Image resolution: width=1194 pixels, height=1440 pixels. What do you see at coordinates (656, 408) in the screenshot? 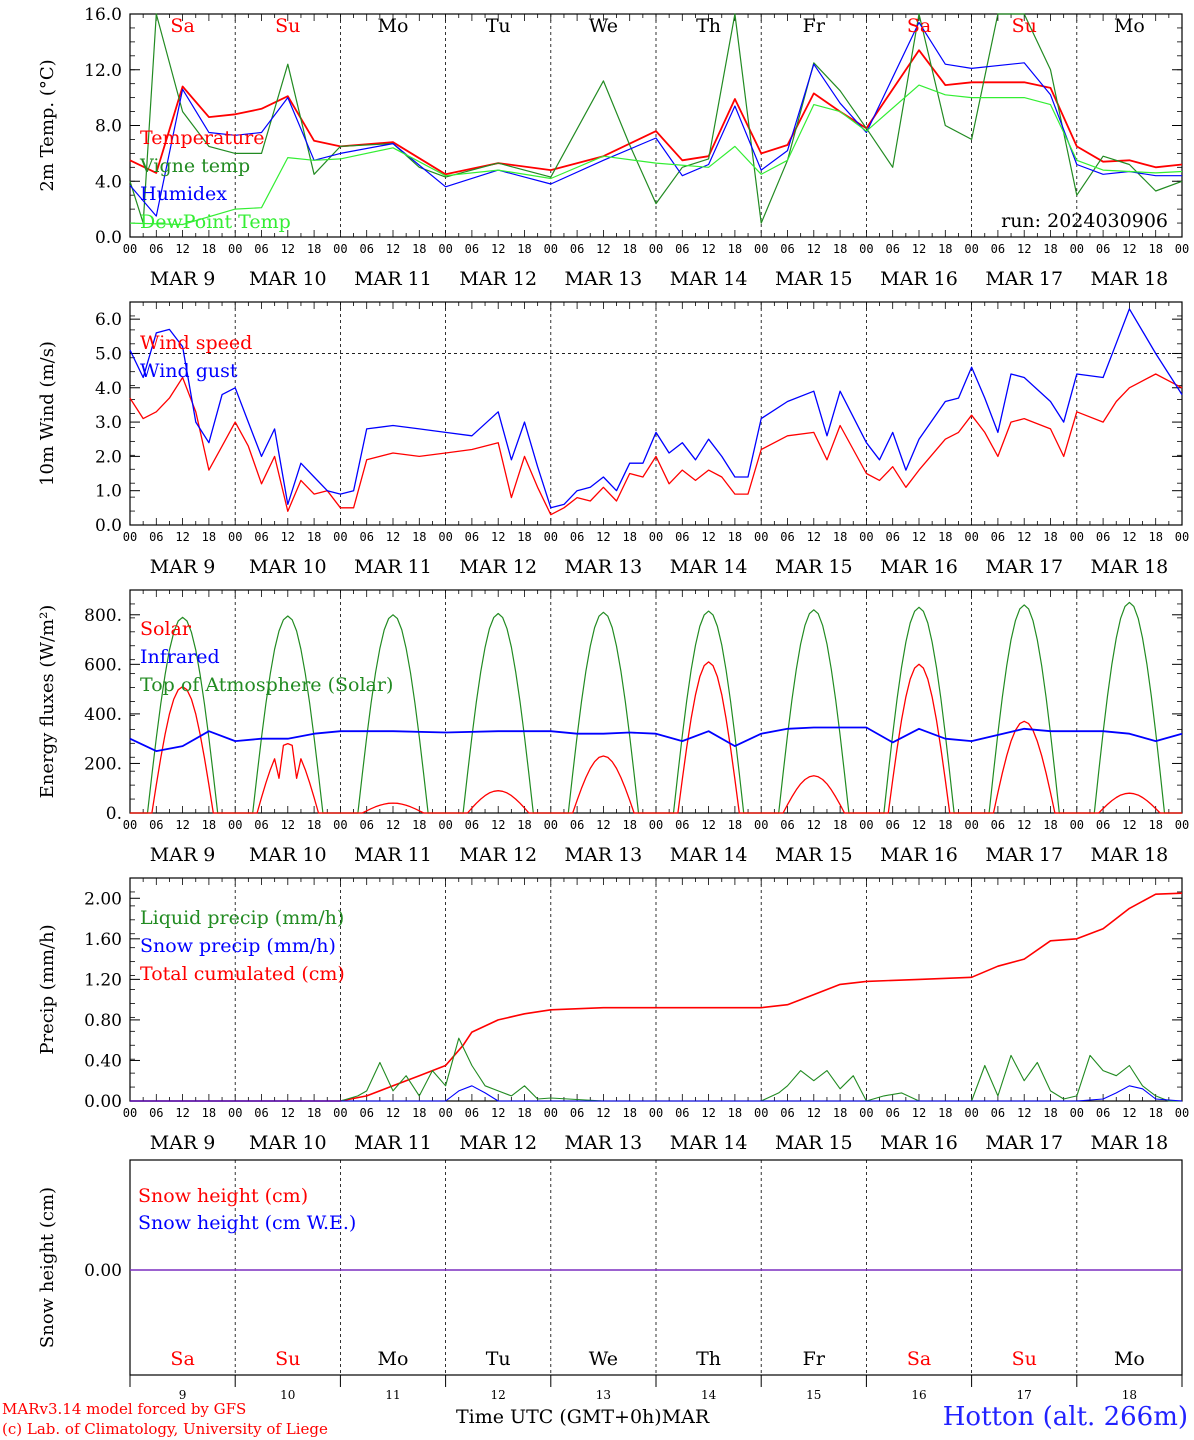
I see `series-wind-gust` at bounding box center [656, 408].